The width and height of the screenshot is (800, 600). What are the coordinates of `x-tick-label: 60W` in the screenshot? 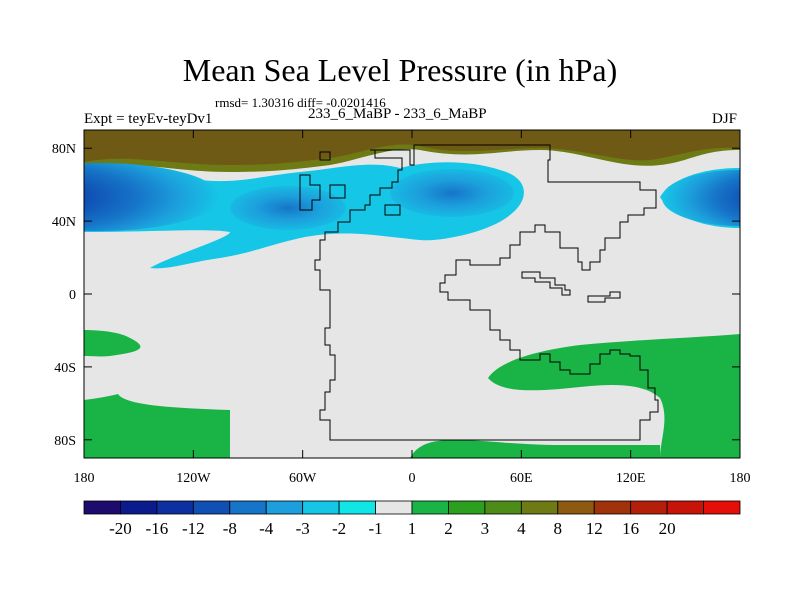 It's located at (303, 478).